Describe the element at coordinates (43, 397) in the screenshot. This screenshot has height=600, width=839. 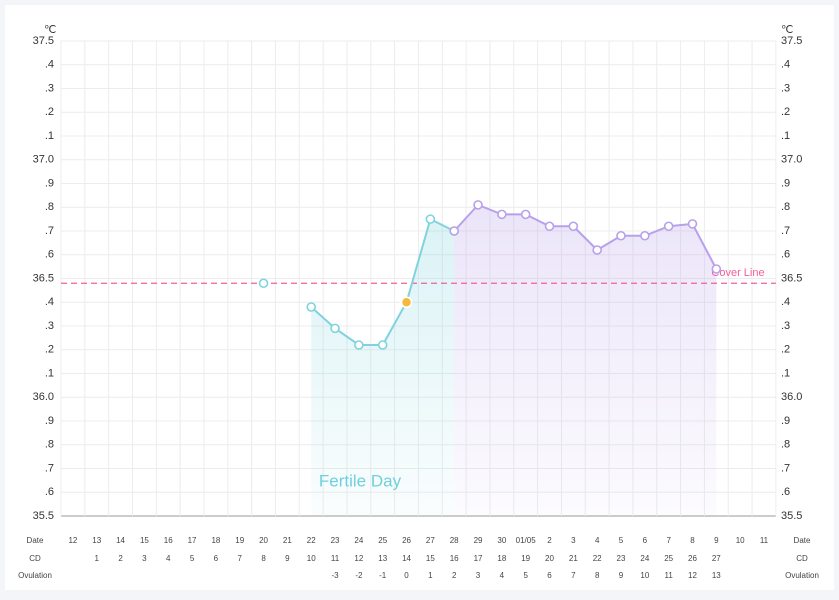
I see `y-tick-label: 36.0` at that location.